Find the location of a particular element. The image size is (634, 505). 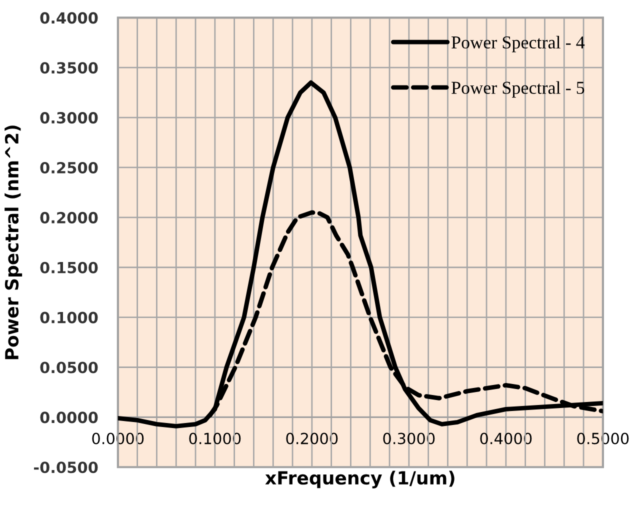

y-tick-label: 0.2500 is located at coordinates (69, 168).